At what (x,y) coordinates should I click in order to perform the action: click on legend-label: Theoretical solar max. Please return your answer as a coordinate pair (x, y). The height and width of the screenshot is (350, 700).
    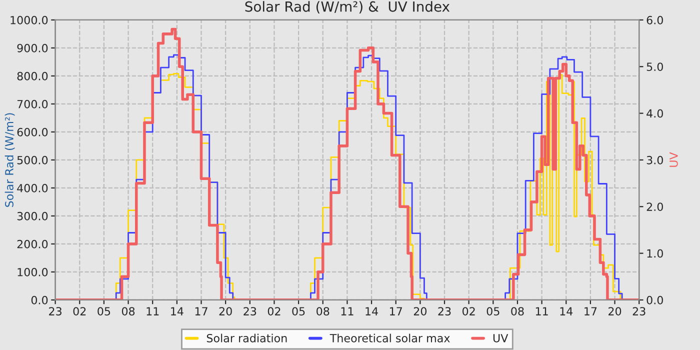
    Looking at the image, I should click on (390, 338).